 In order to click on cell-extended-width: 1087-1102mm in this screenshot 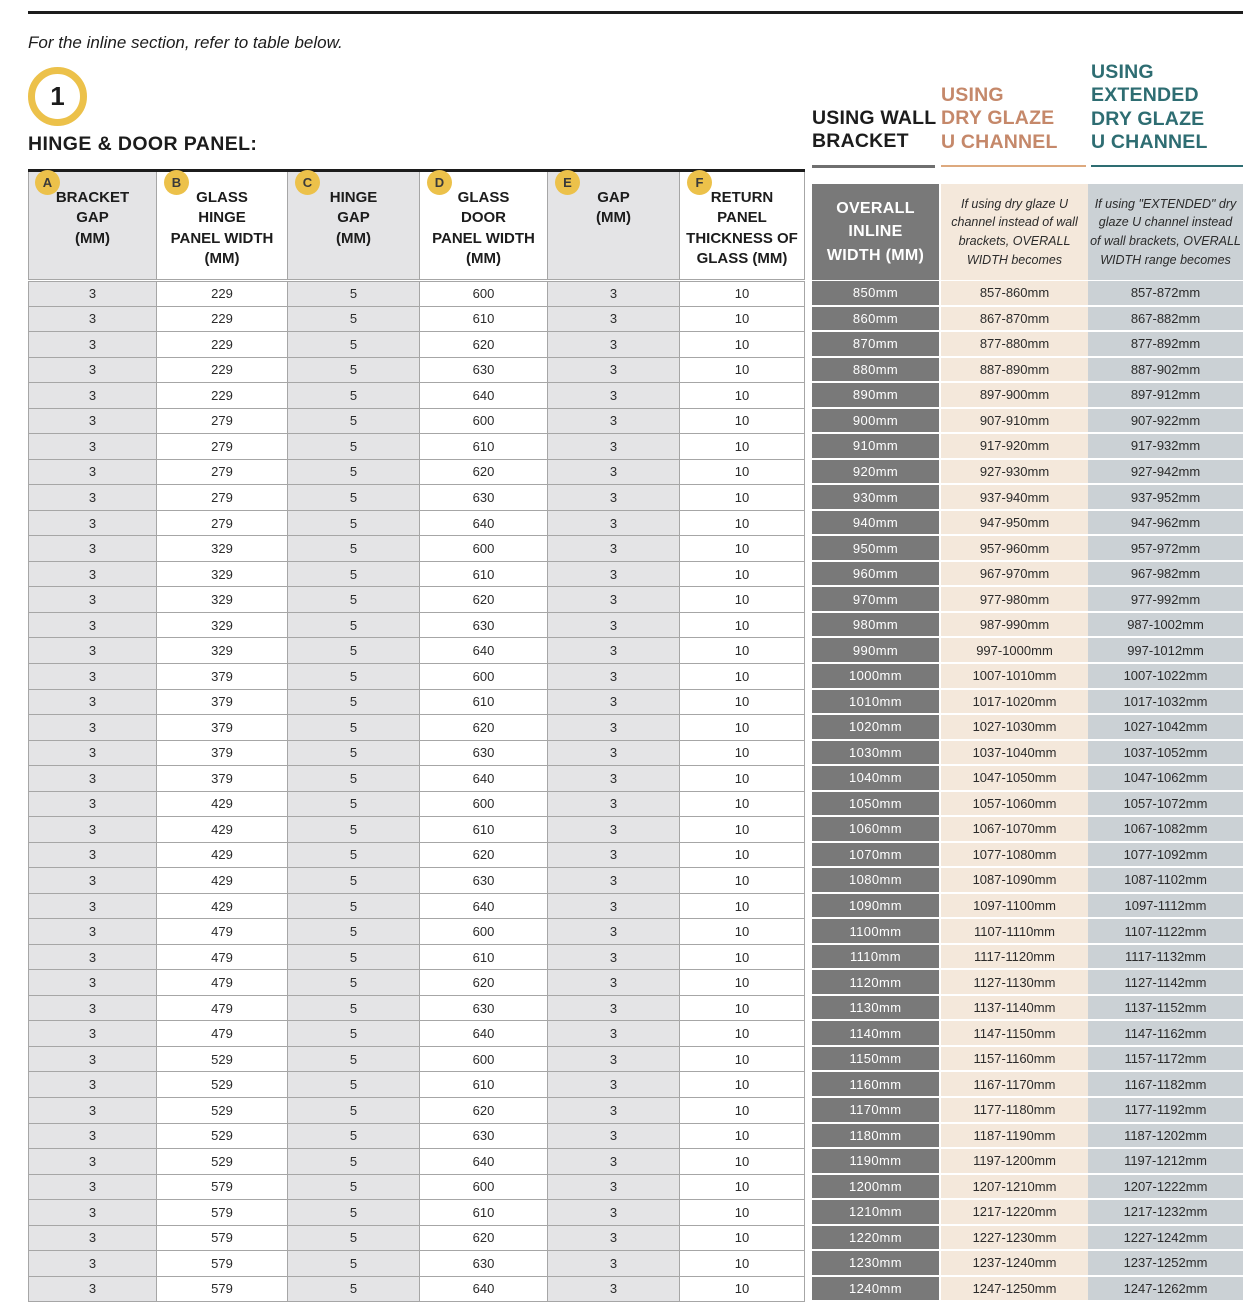, I will do `click(1165, 881)`.